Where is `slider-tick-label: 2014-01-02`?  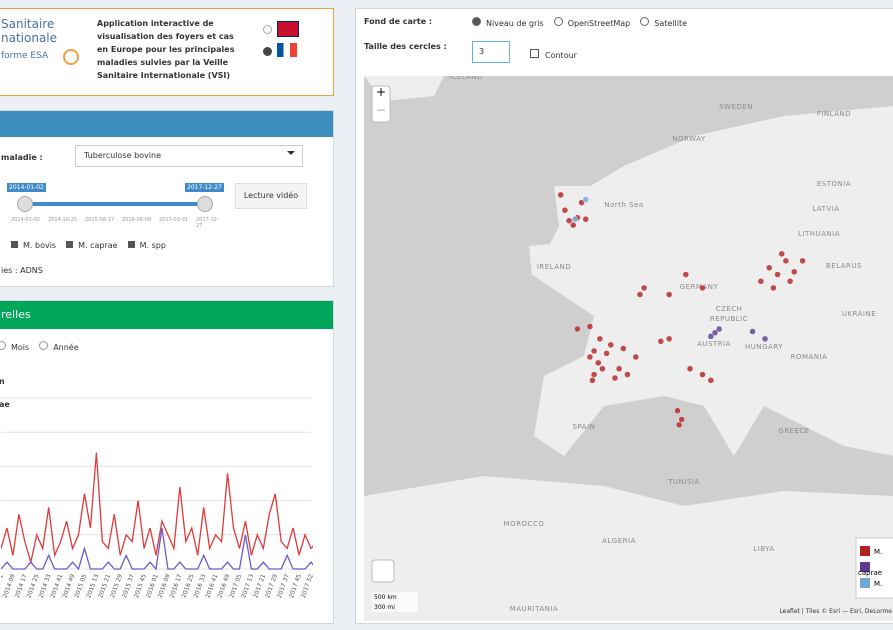
slider-tick-label: 2014-01-02 is located at coordinates (26, 220).